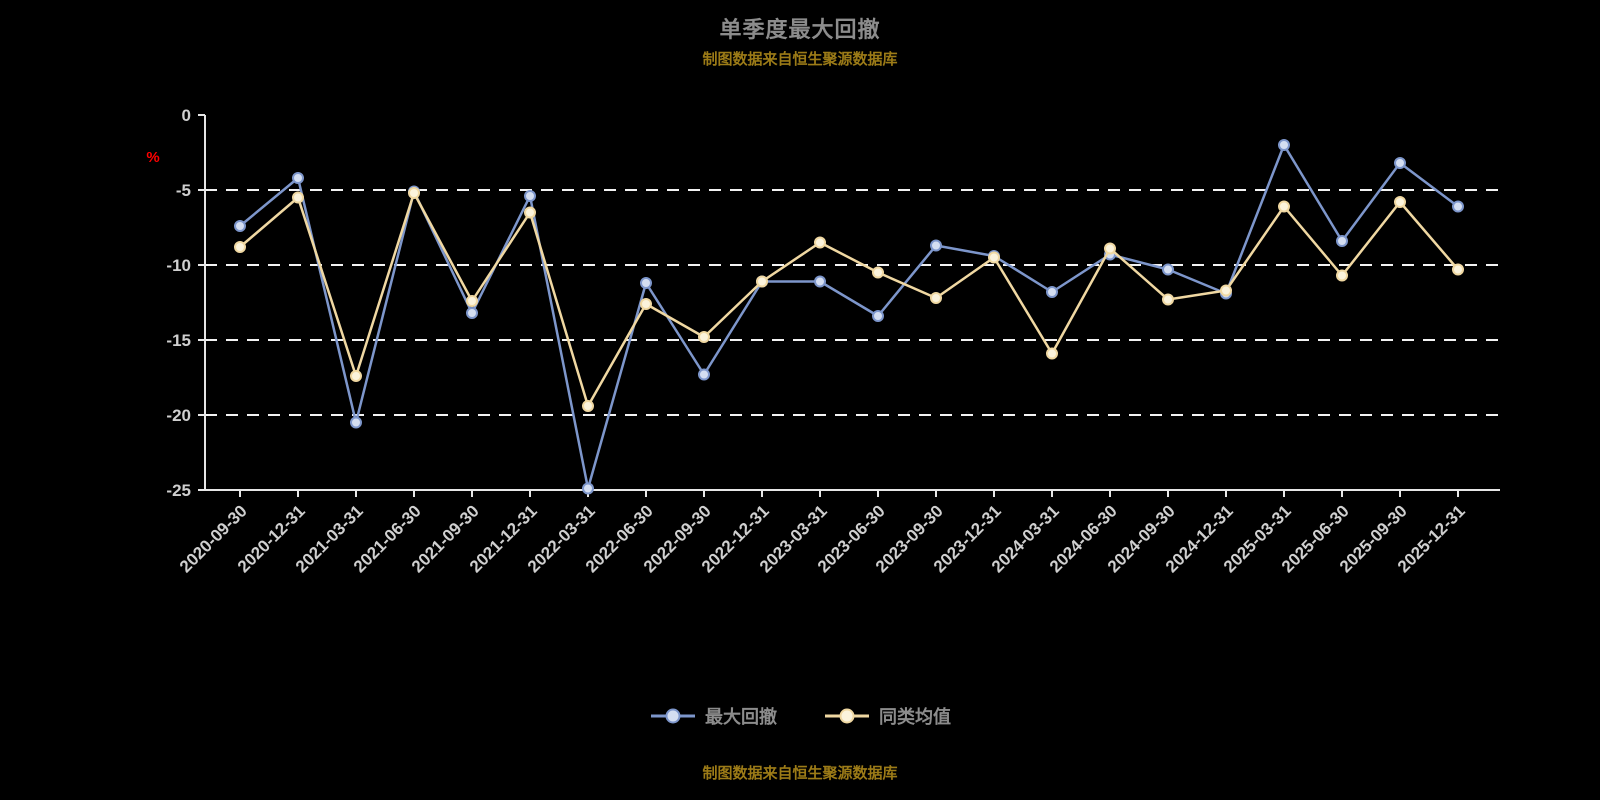 Image resolution: width=1600 pixels, height=800 pixels. I want to click on chart-title: 单季度最大回撤, so click(800, 29).